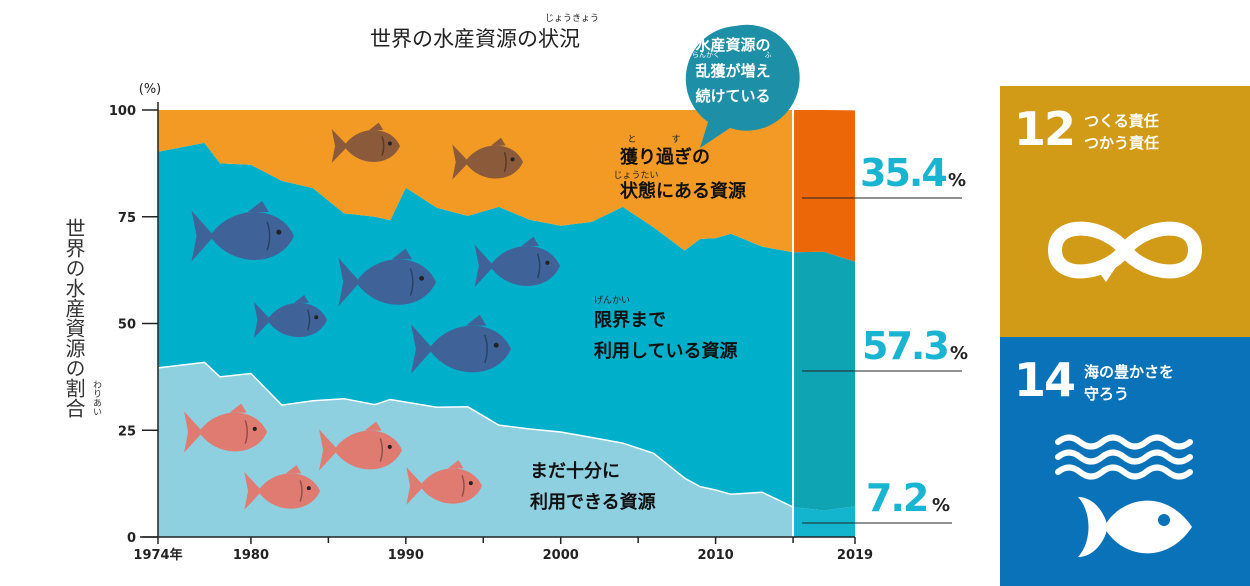 This screenshot has height=586, width=1250. I want to click on value-overfished-unit: %, so click(957, 180).